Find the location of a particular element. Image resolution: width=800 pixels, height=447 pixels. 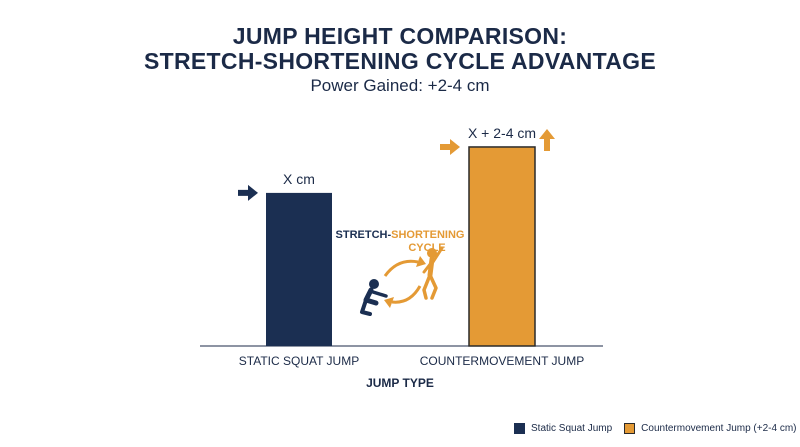

bar-label-static: X cm is located at coordinates (299, 179).